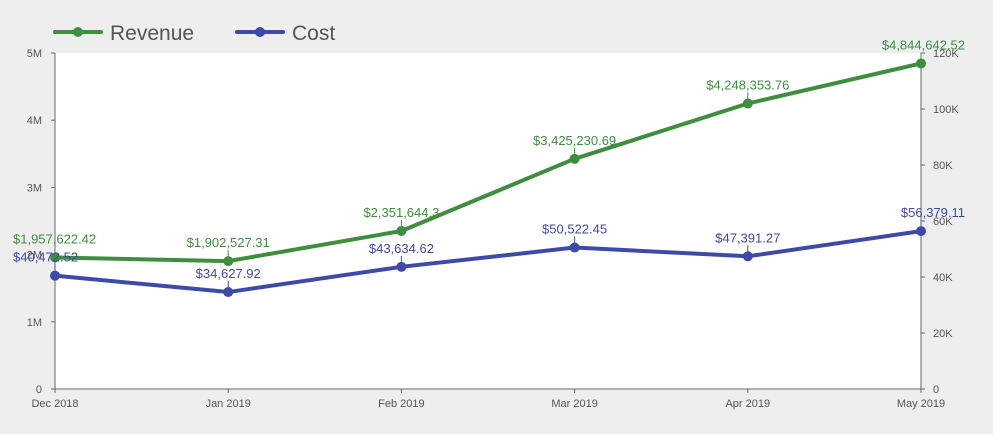 This screenshot has height=434, width=993. What do you see at coordinates (152, 33) in the screenshot?
I see `legend-label: Revenue` at bounding box center [152, 33].